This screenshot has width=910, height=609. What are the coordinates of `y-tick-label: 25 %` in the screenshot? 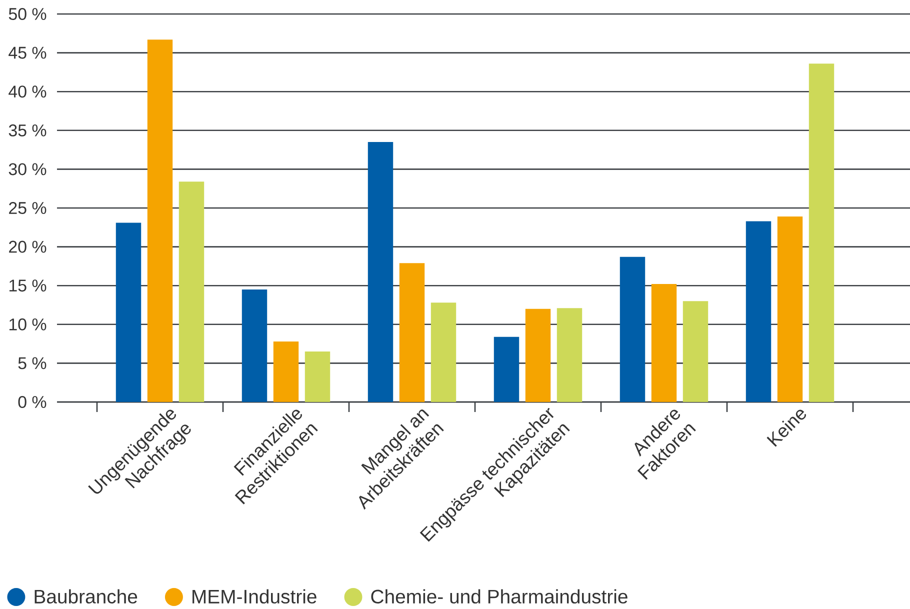 It's located at (27, 208).